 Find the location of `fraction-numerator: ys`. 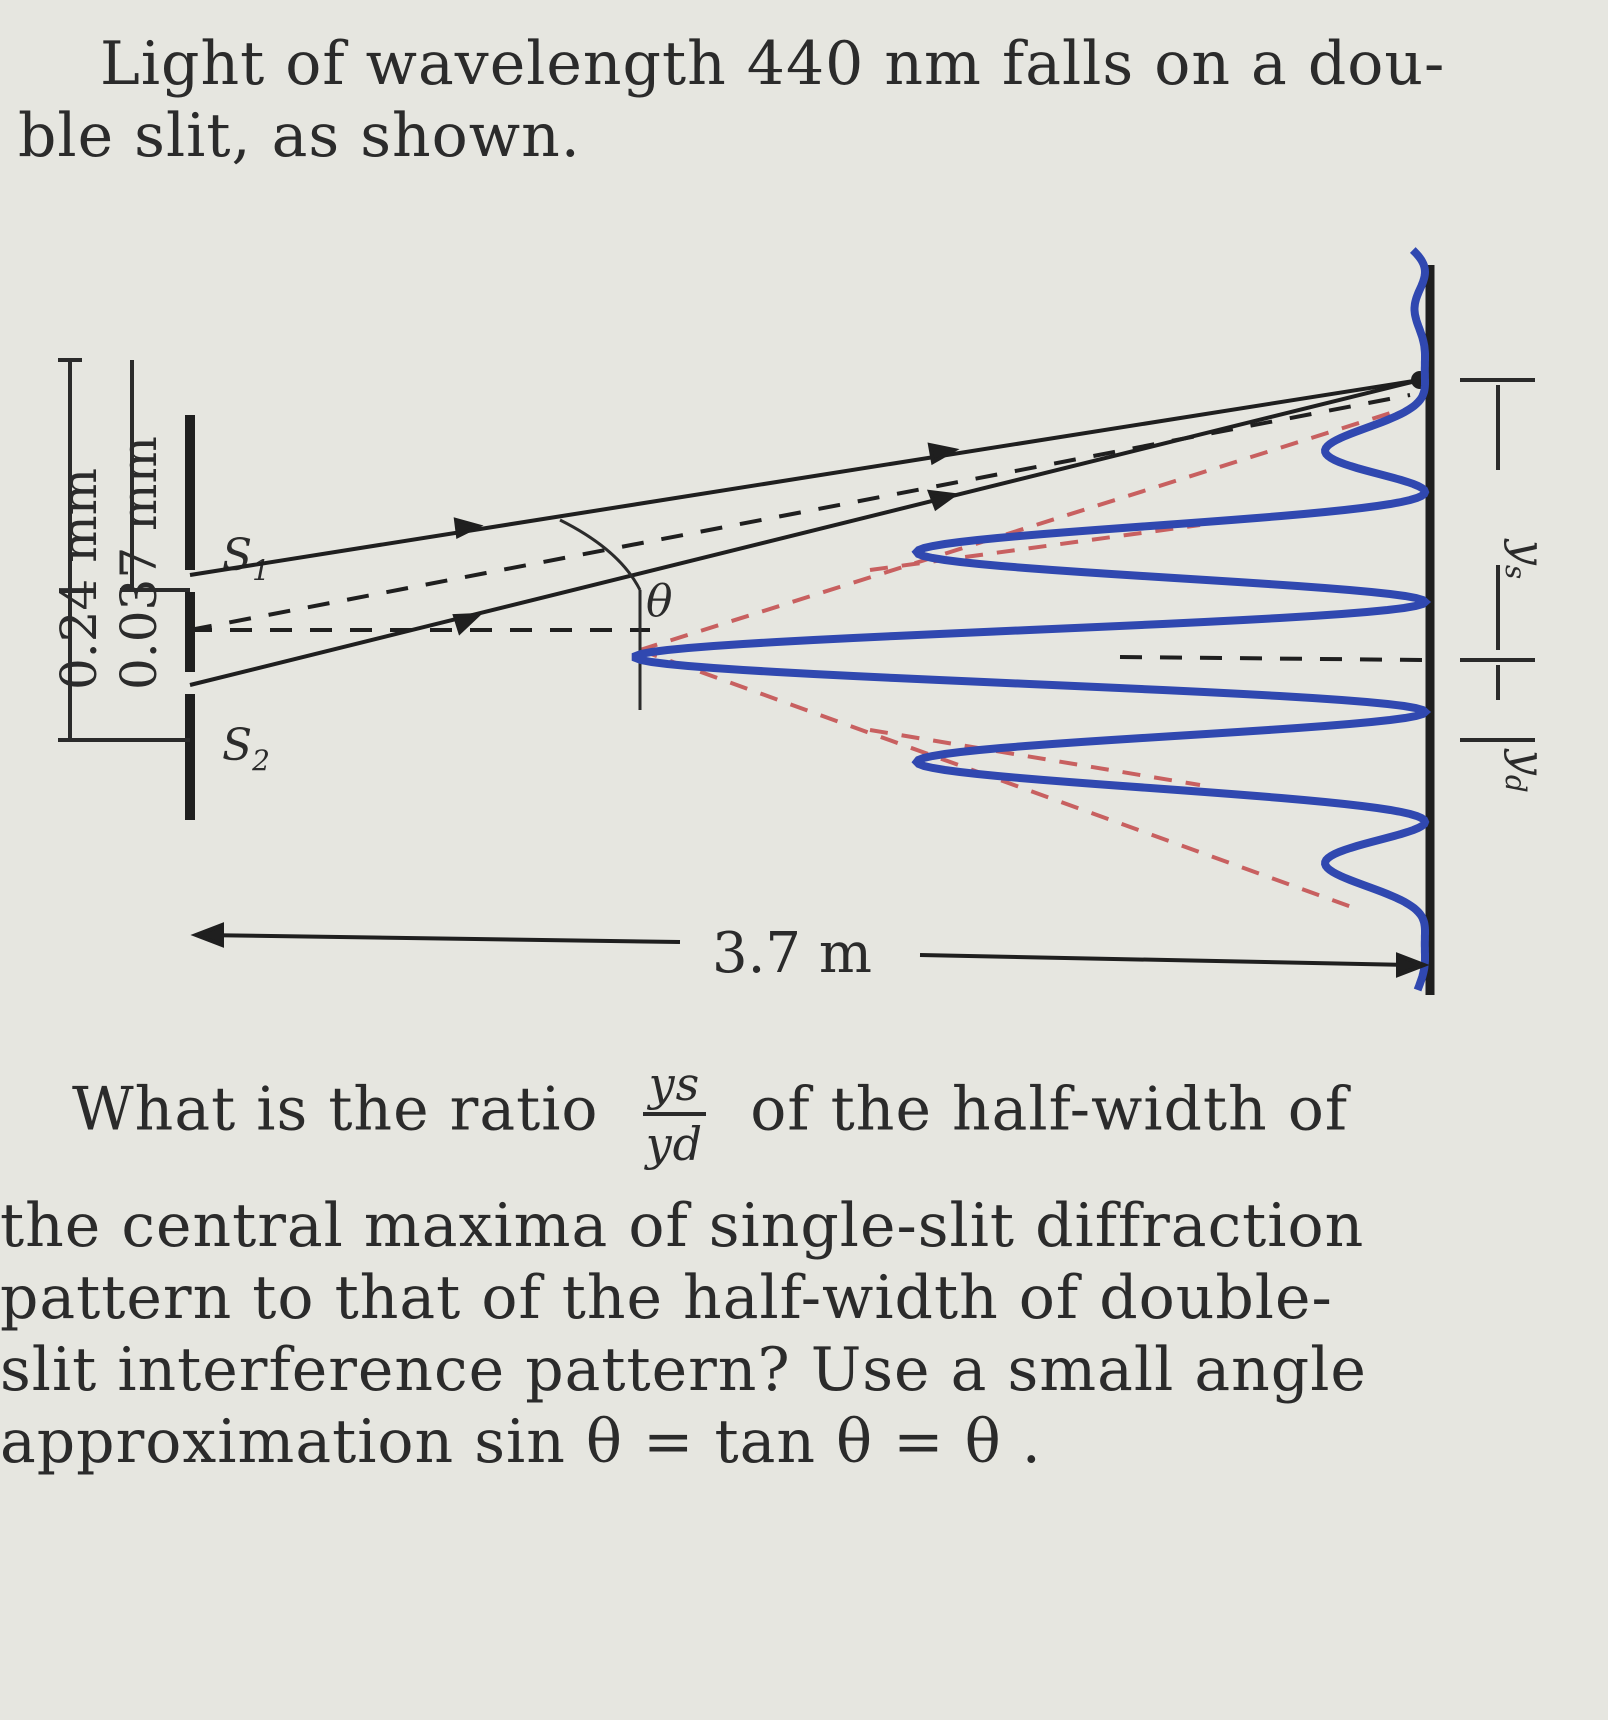

fraction-numerator: ys is located at coordinates (674, 1088).